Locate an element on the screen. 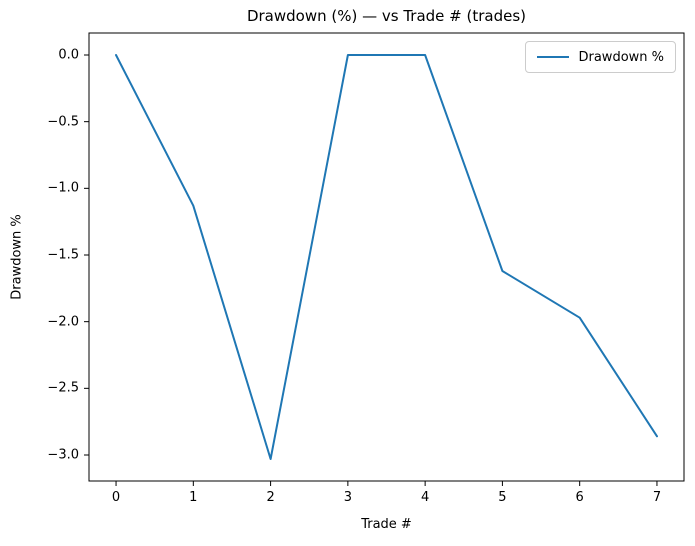  y-tick-label: −1.0 is located at coordinates (63, 188).